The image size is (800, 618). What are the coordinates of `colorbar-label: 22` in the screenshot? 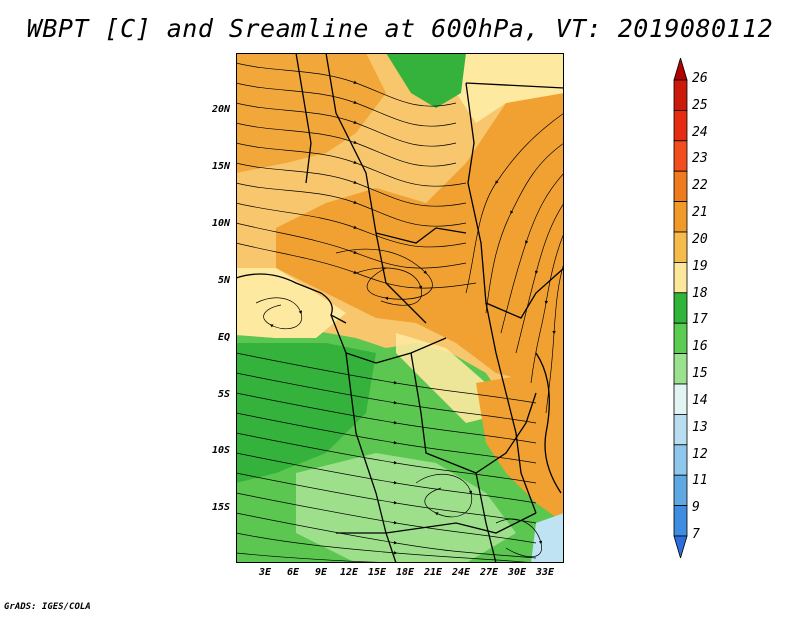 It's located at (700, 186).